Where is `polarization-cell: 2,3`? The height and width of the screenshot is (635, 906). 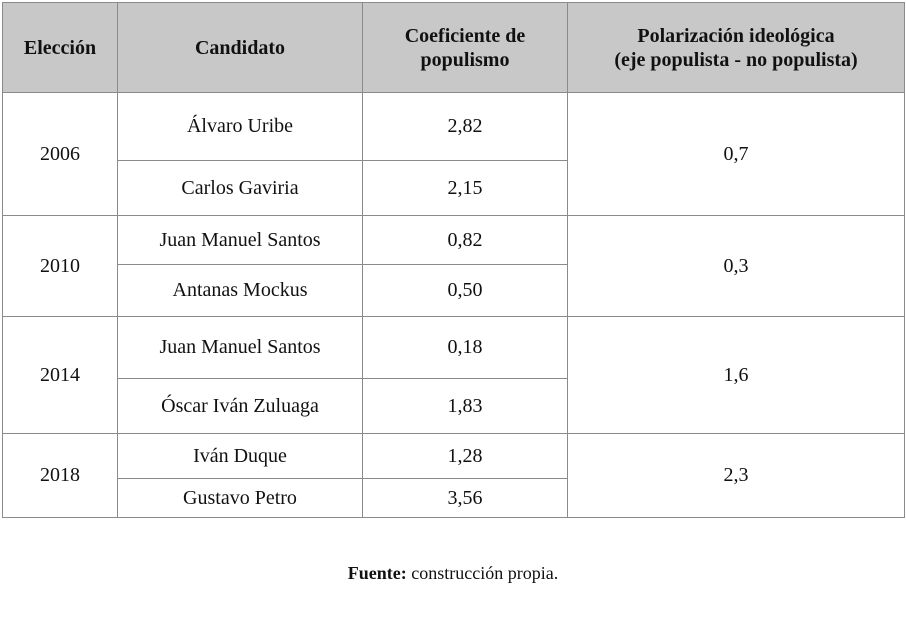
polarization-cell: 2,3 is located at coordinates (736, 475).